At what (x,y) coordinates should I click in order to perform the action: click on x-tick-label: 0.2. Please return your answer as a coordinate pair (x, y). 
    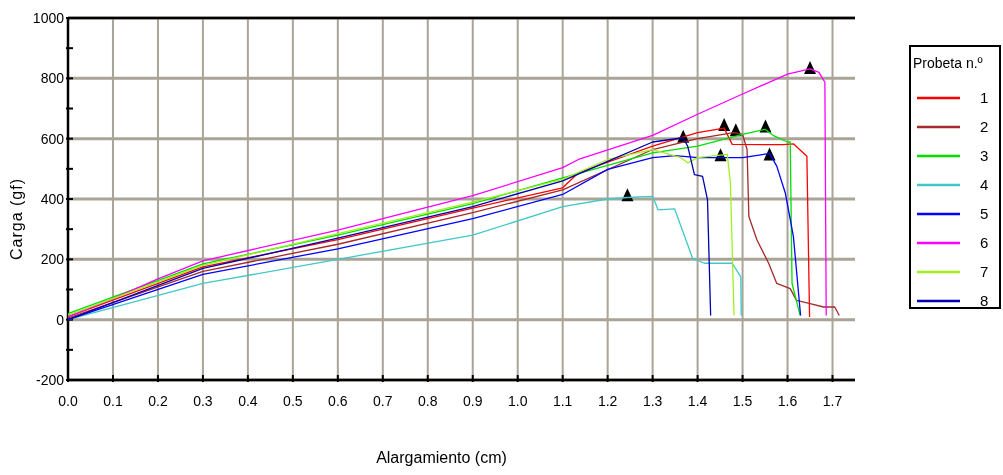
    Looking at the image, I should click on (158, 401).